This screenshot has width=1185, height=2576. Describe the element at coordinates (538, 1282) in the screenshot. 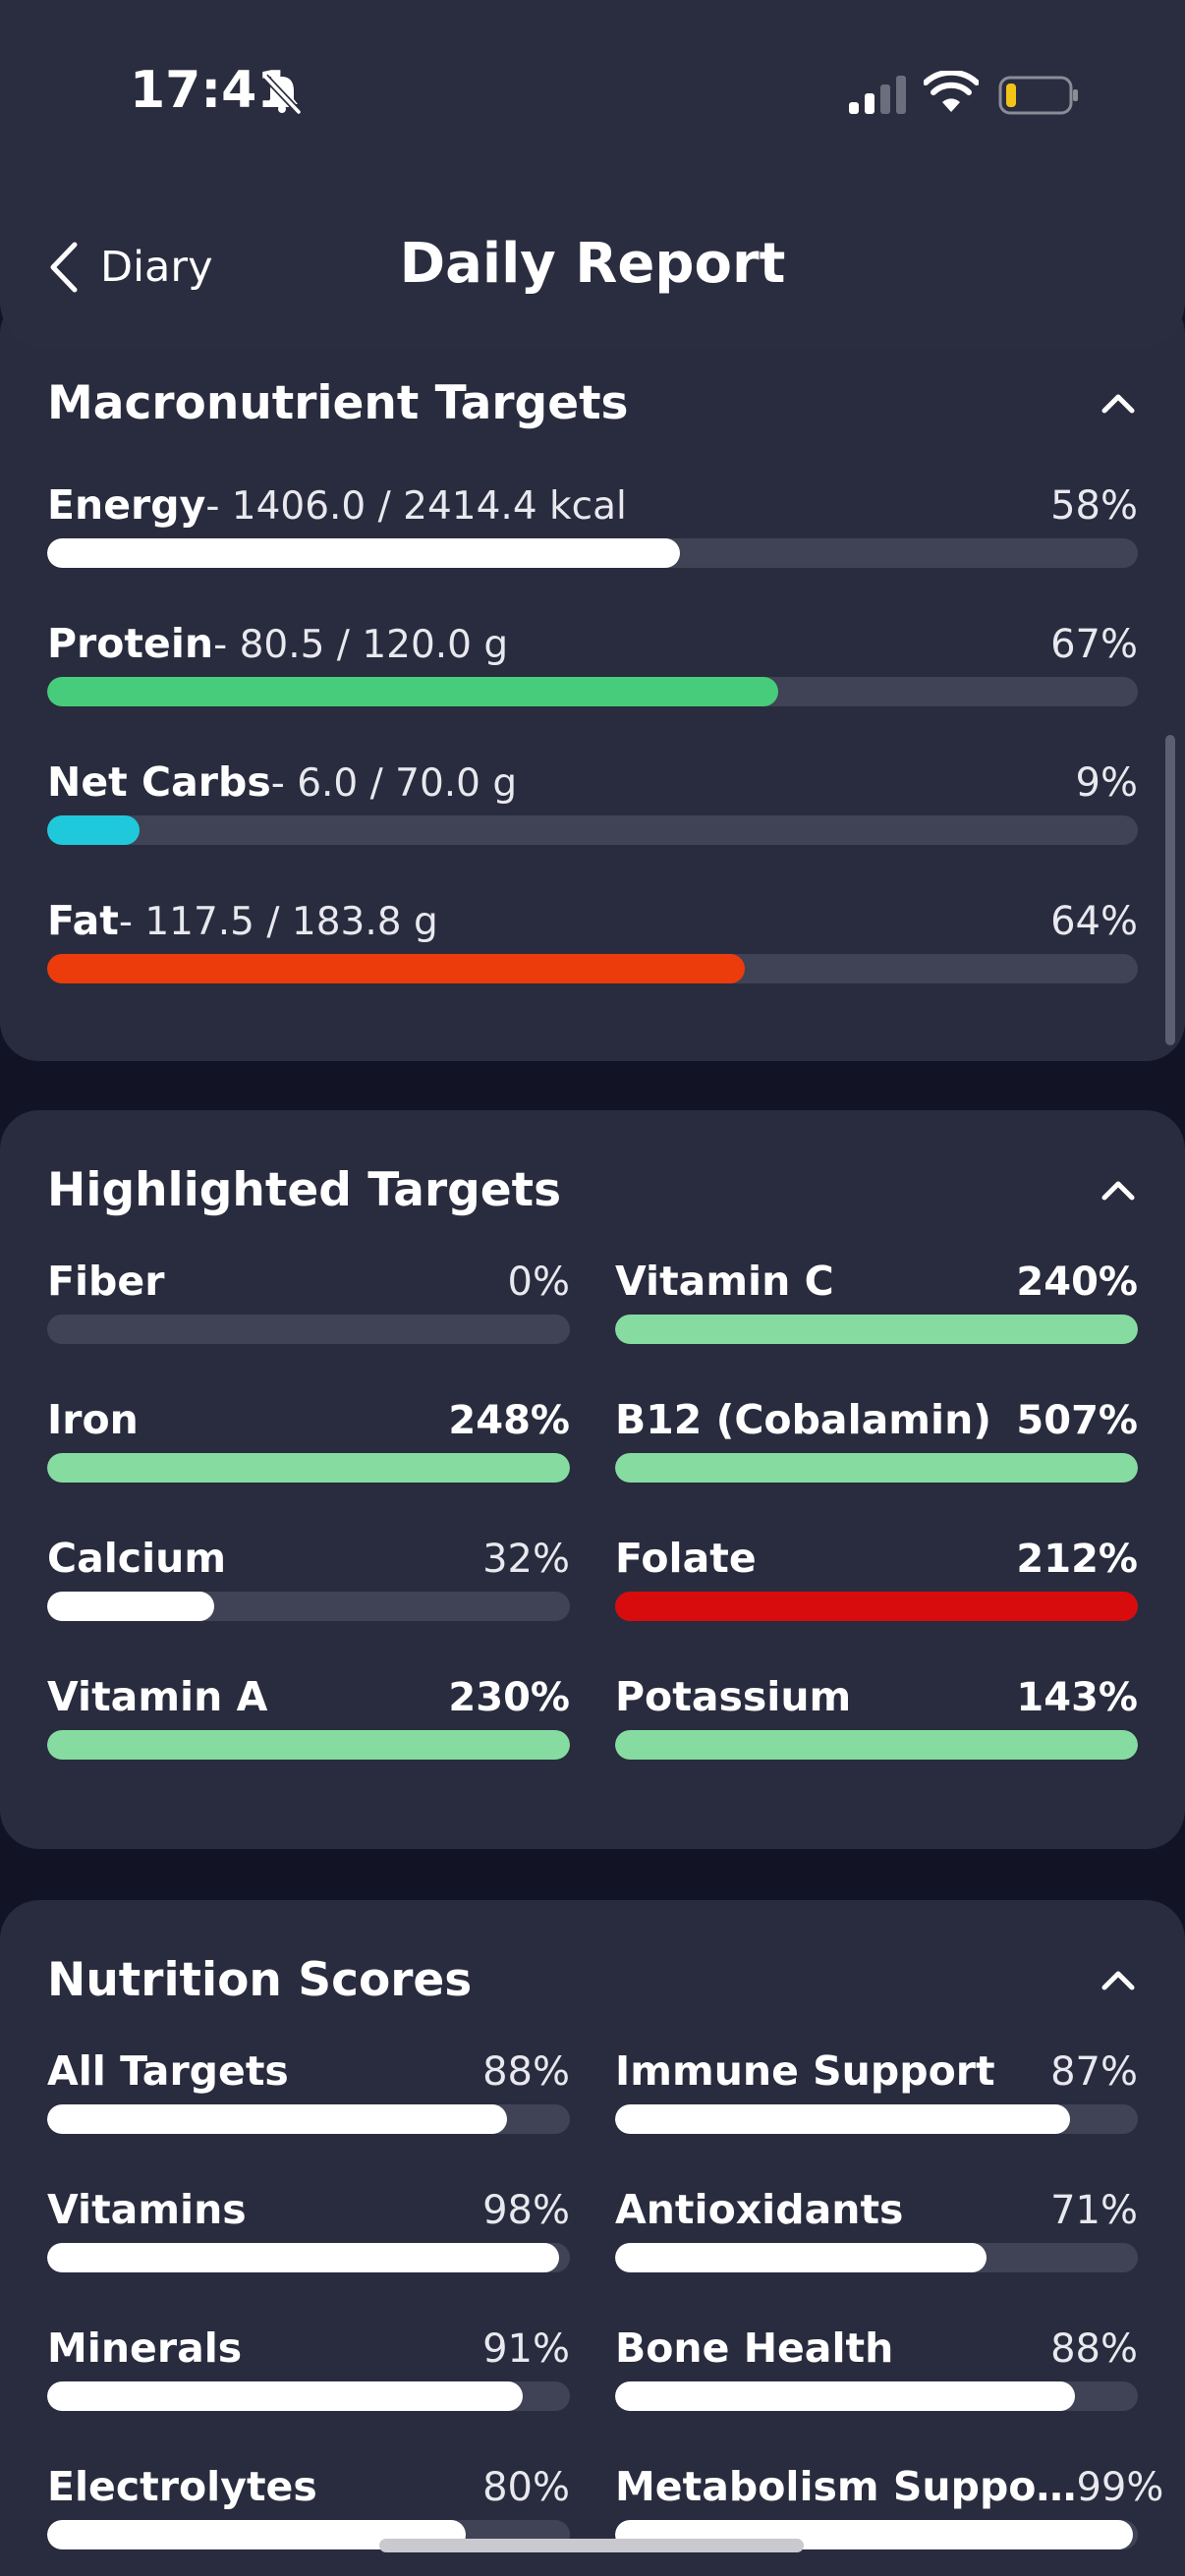

I see `highlighted-percent: 0%` at that location.